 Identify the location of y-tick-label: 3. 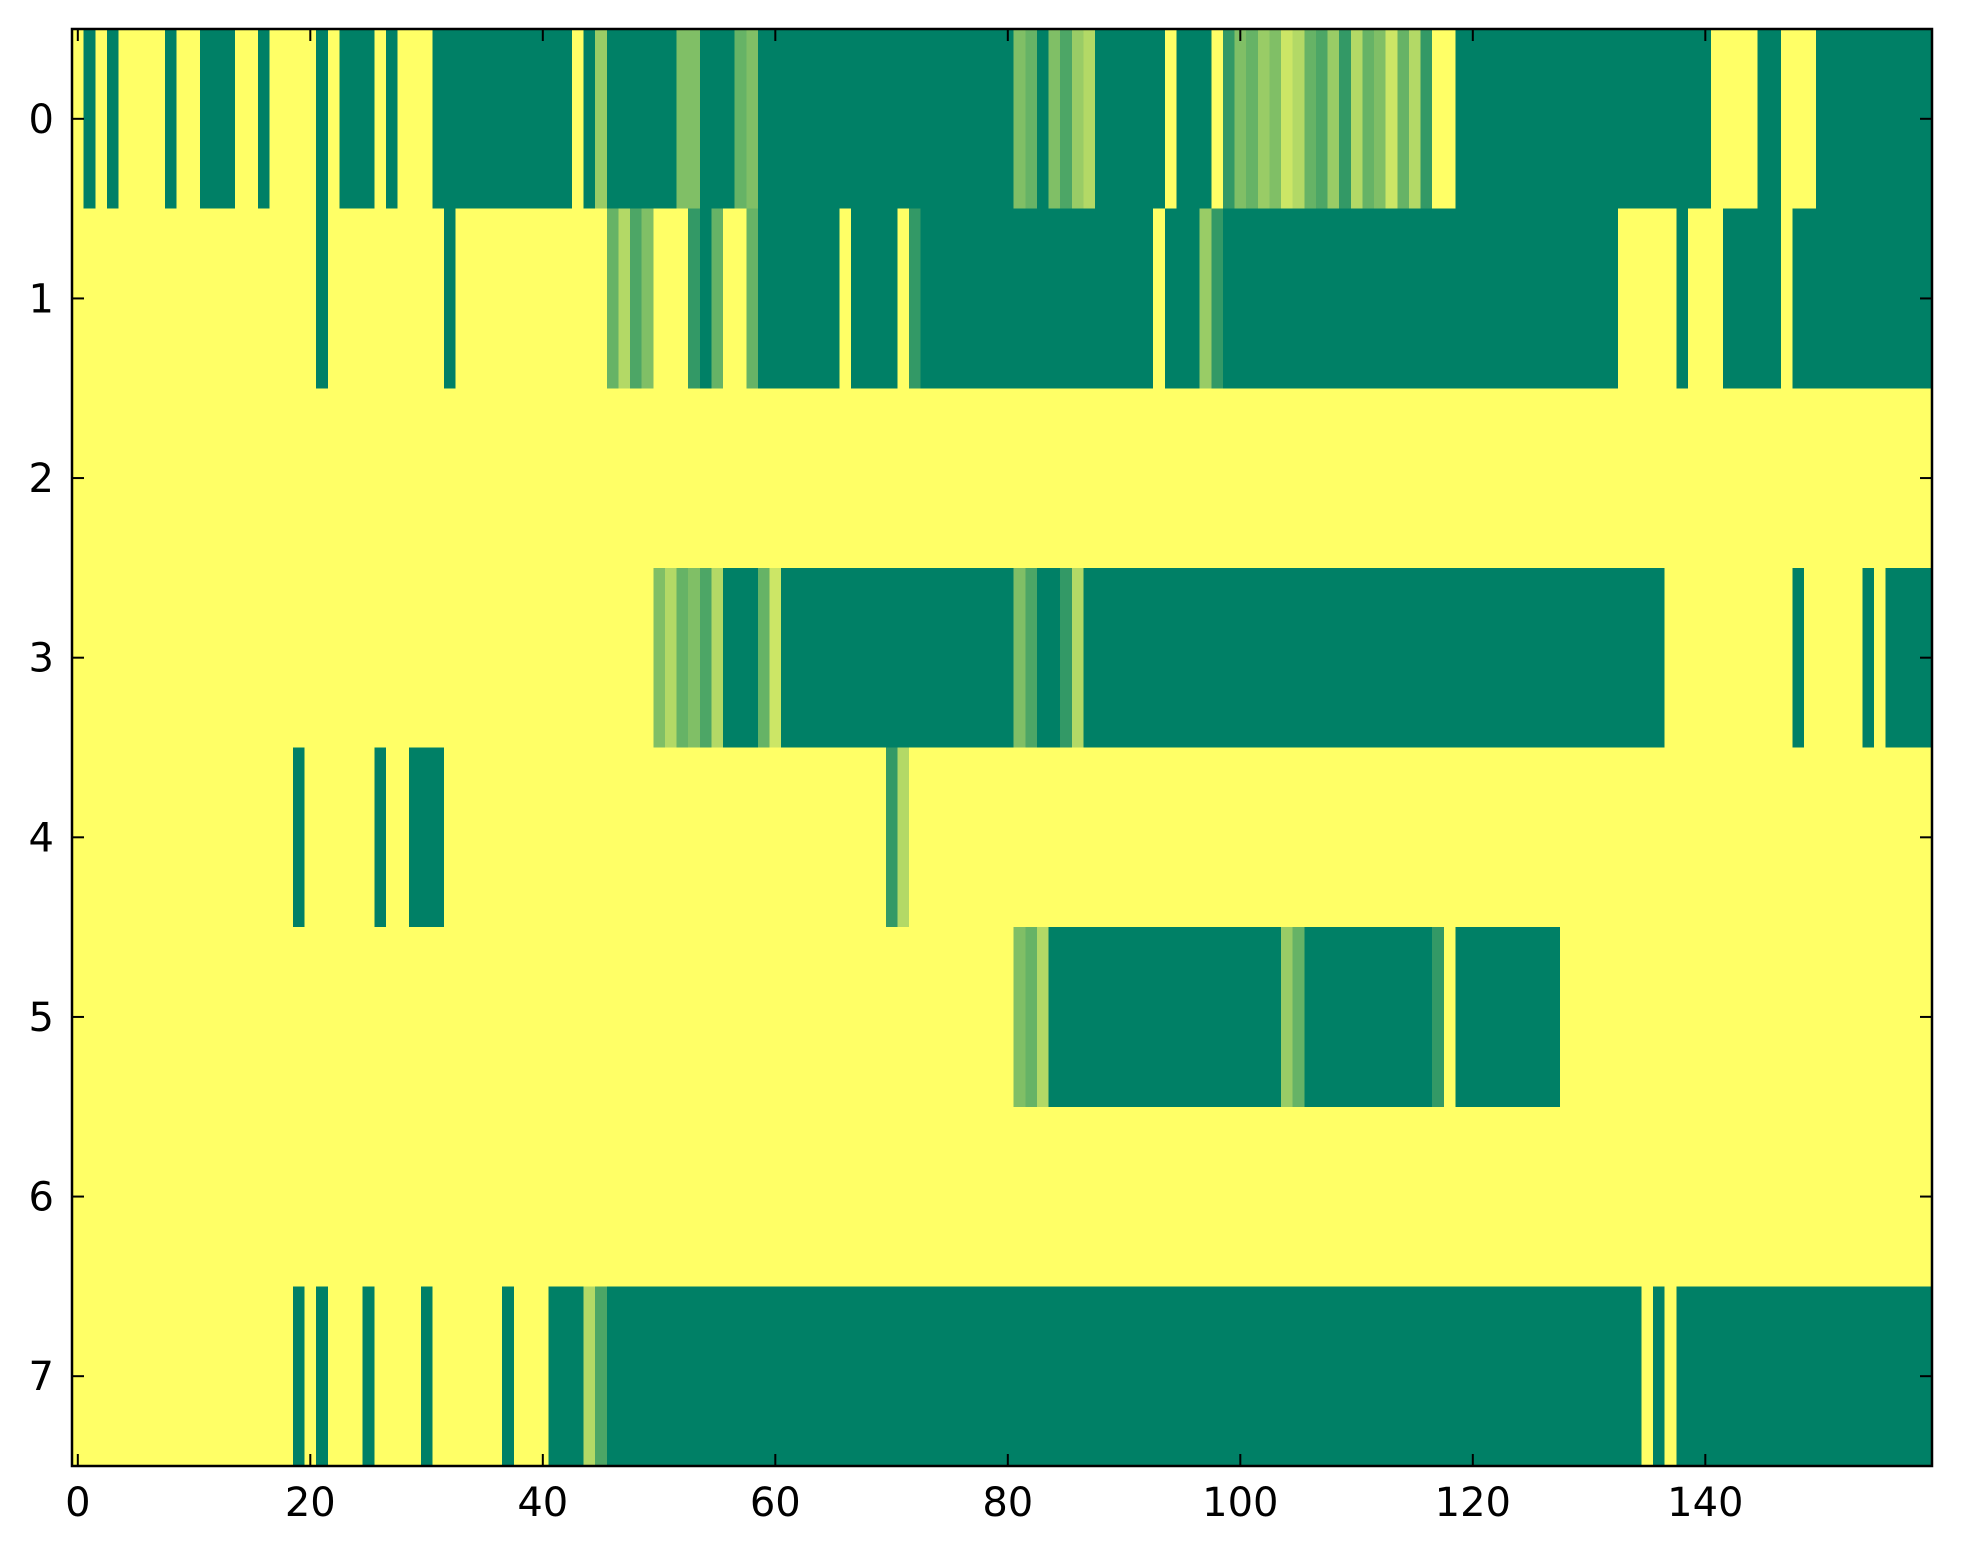
(41, 659).